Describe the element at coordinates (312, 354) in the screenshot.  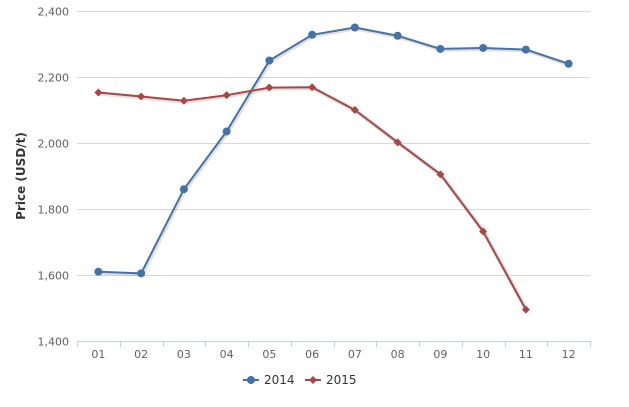
I see `x-tick-label: 06` at that location.